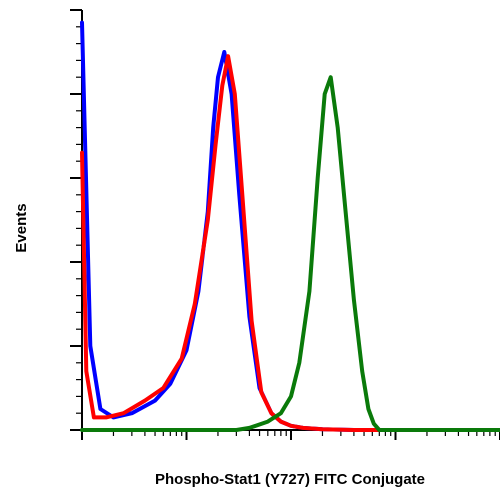 This screenshot has height=493, width=500. I want to click on y-axis-ticks, so click(76, 220).